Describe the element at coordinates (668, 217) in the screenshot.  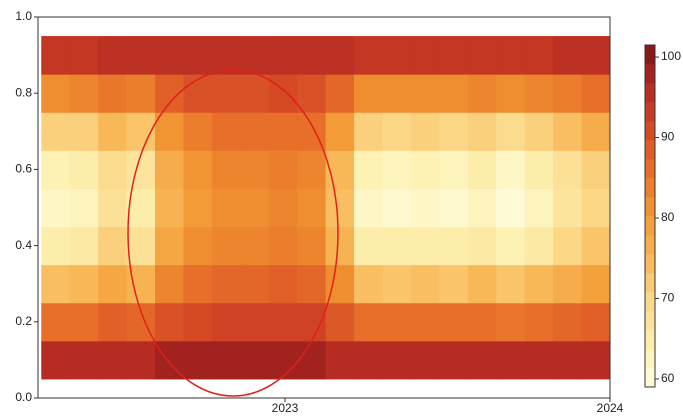
I see `colorbar-tick-label: 80` at that location.